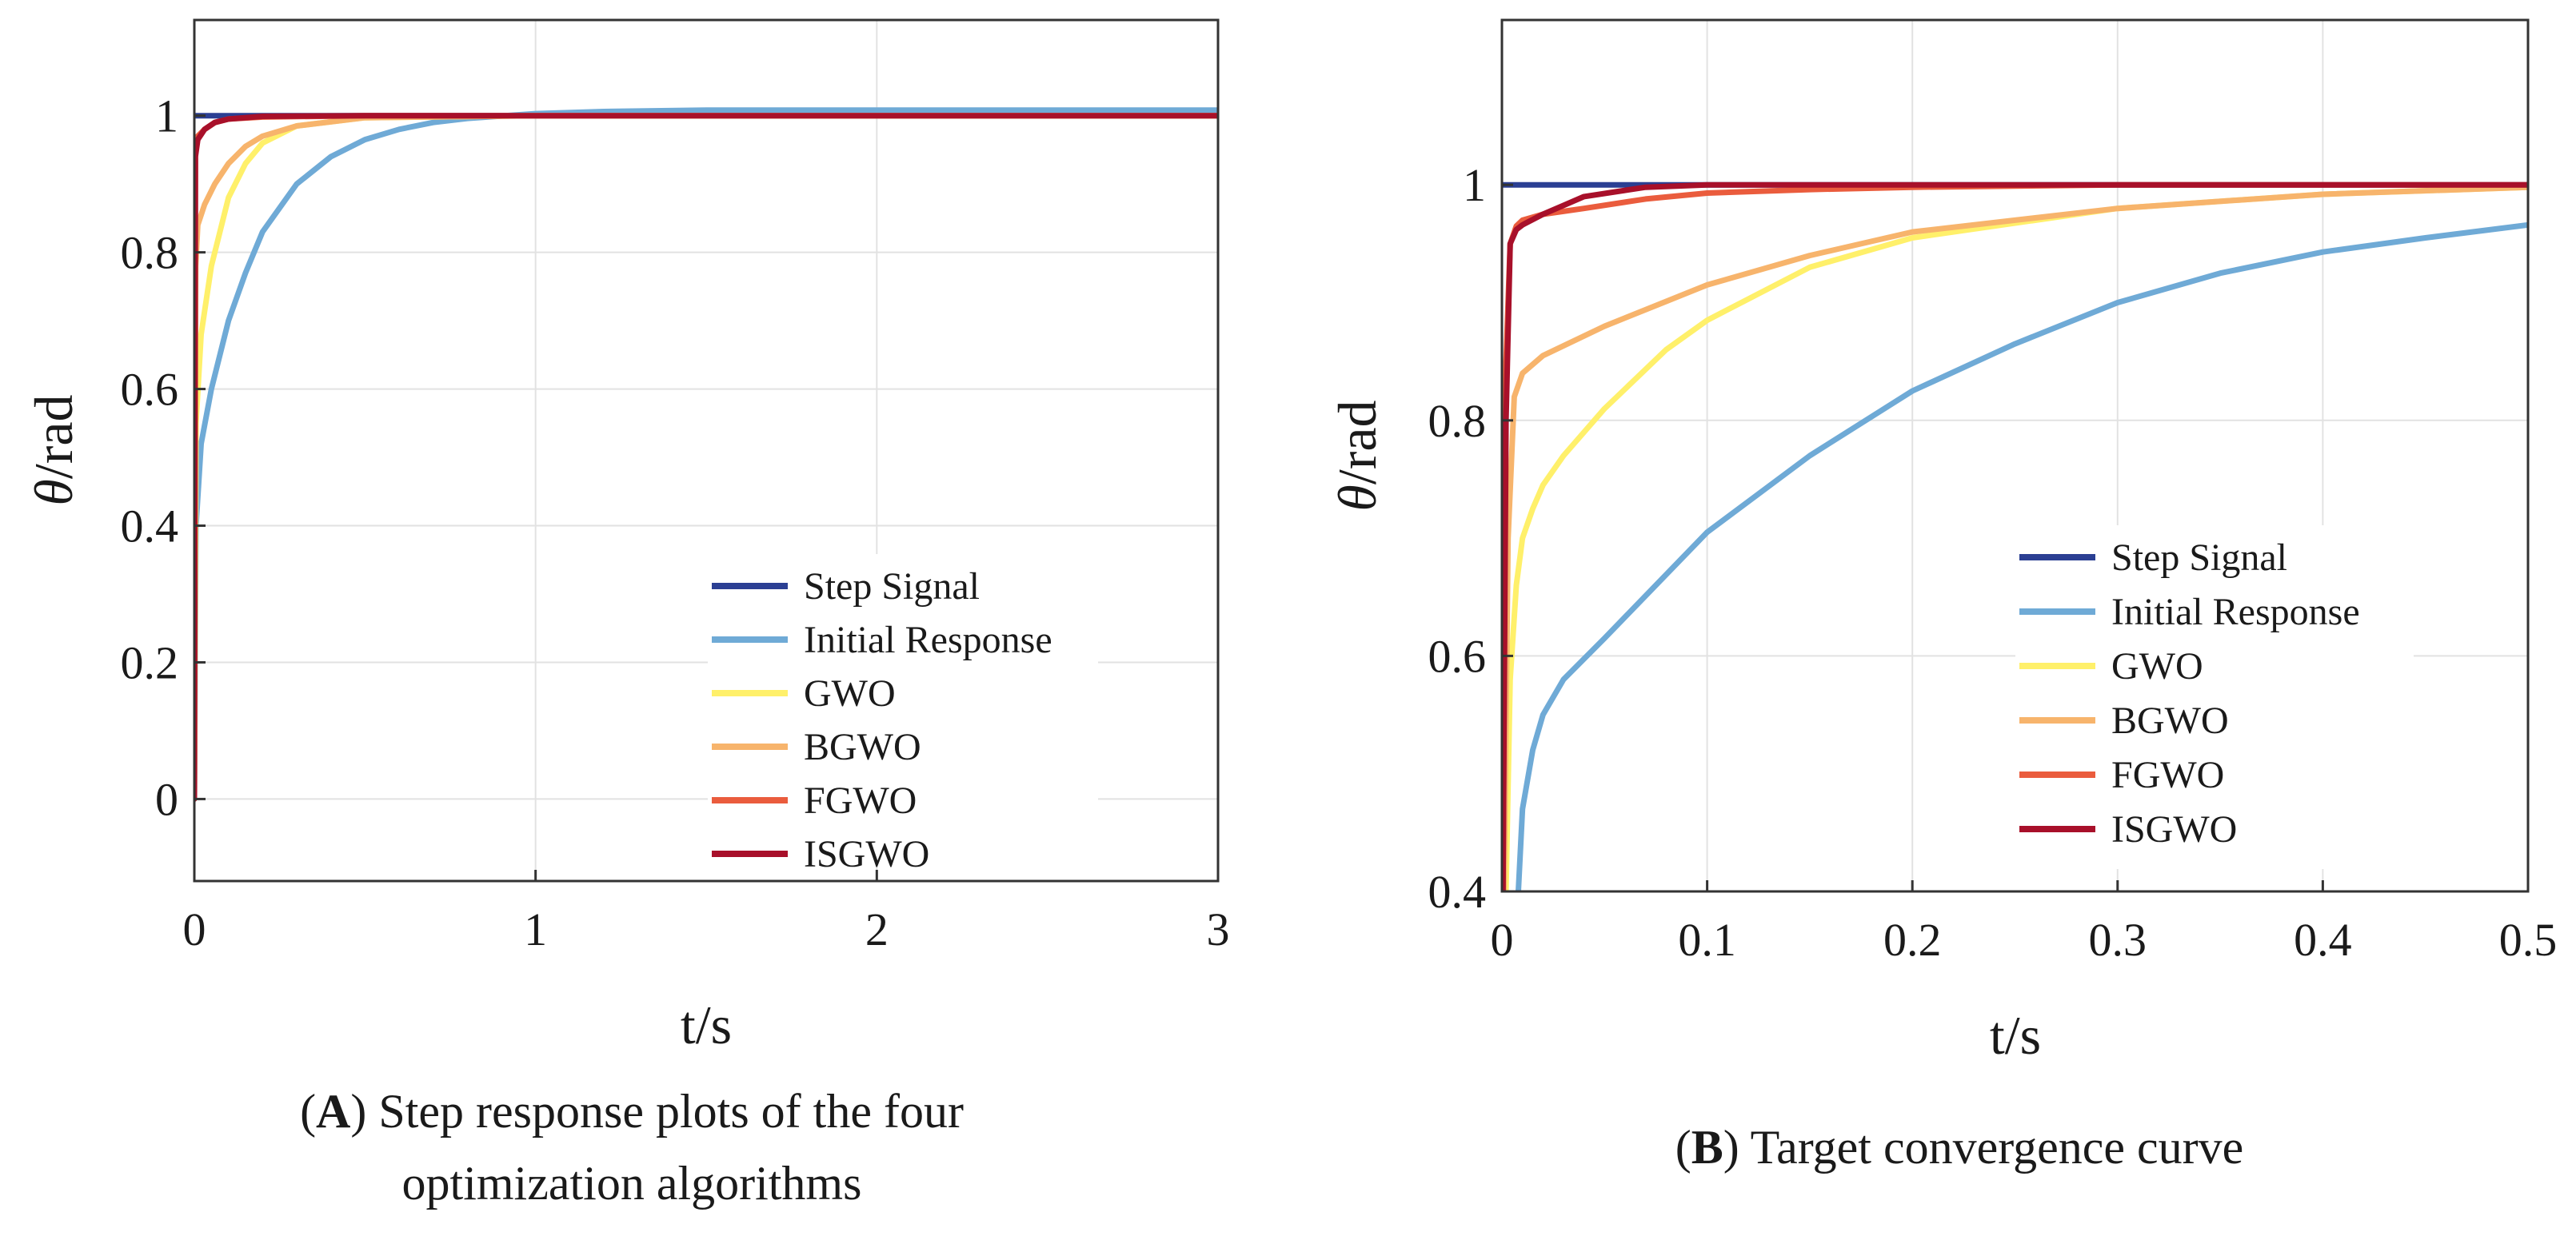 The image size is (2576, 1244). What do you see at coordinates (1707, 1147) in the screenshot?
I see `panel-b-caption-letter: B` at bounding box center [1707, 1147].